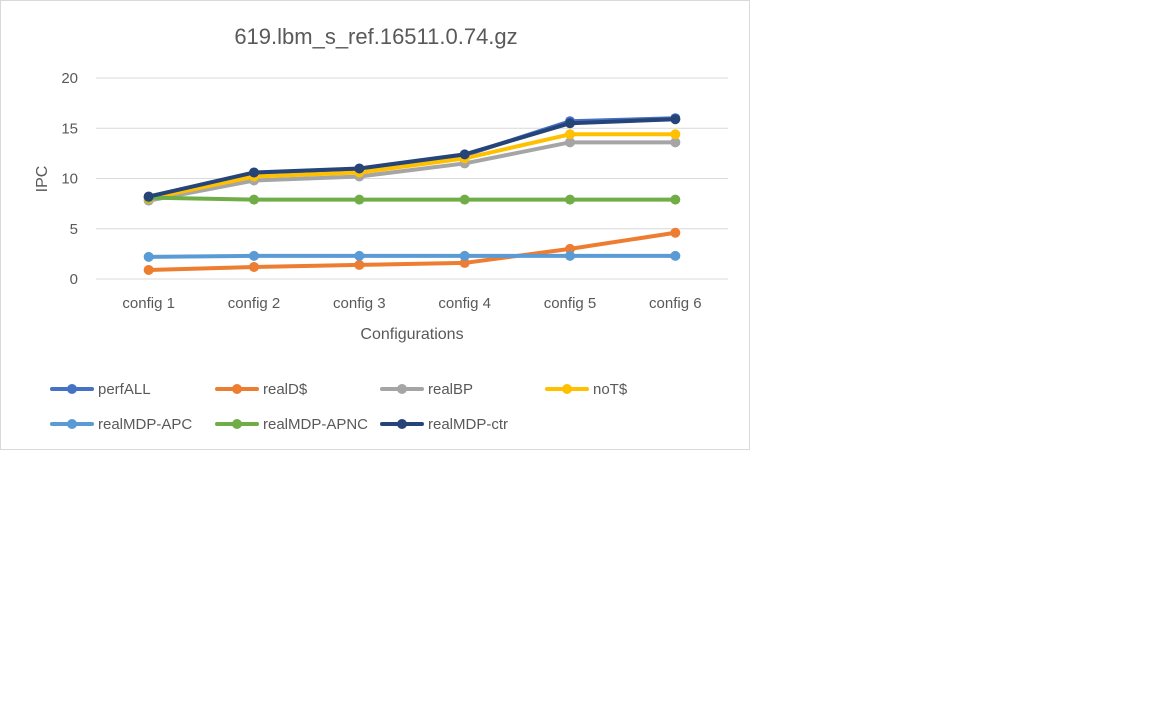 The width and height of the screenshot is (1152, 720). What do you see at coordinates (74, 229) in the screenshot?
I see `y-tick-label: 5` at bounding box center [74, 229].